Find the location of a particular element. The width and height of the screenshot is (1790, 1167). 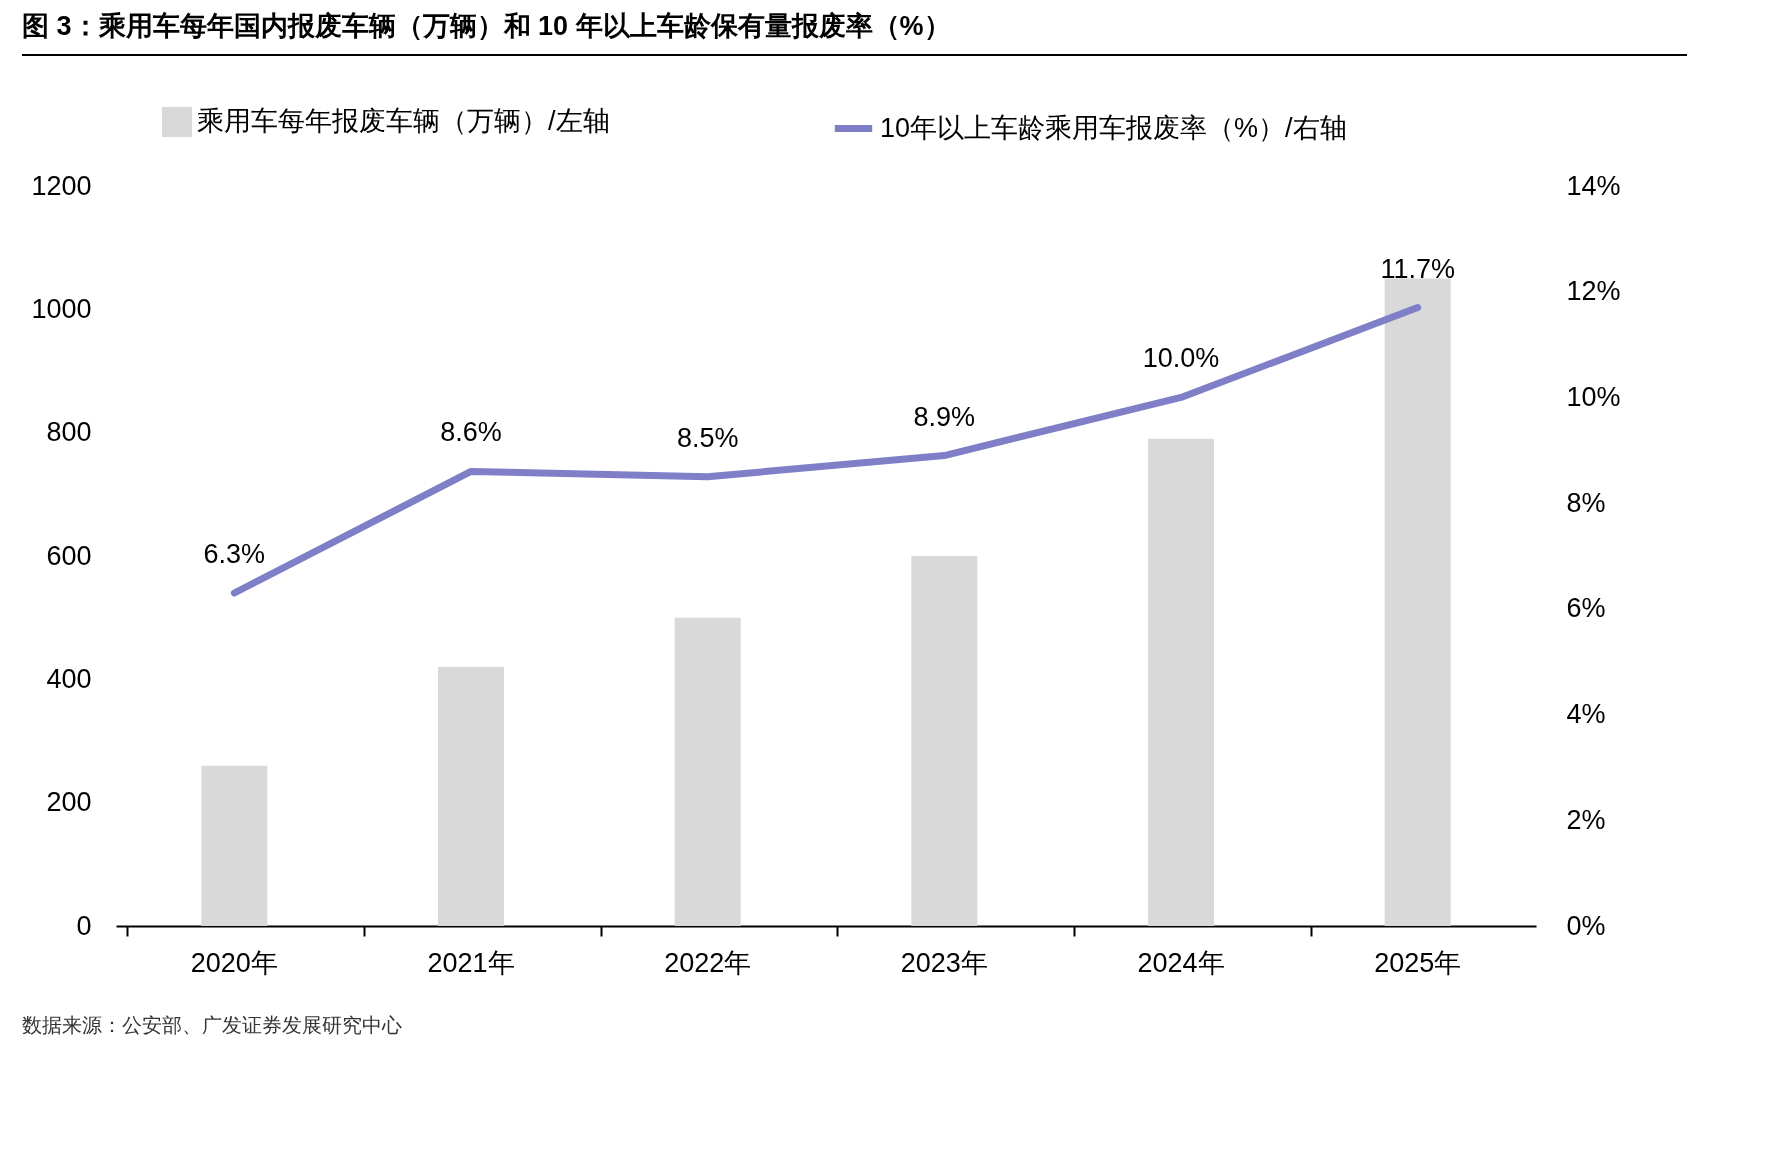

y-tick-label: 600 is located at coordinates (69, 555).